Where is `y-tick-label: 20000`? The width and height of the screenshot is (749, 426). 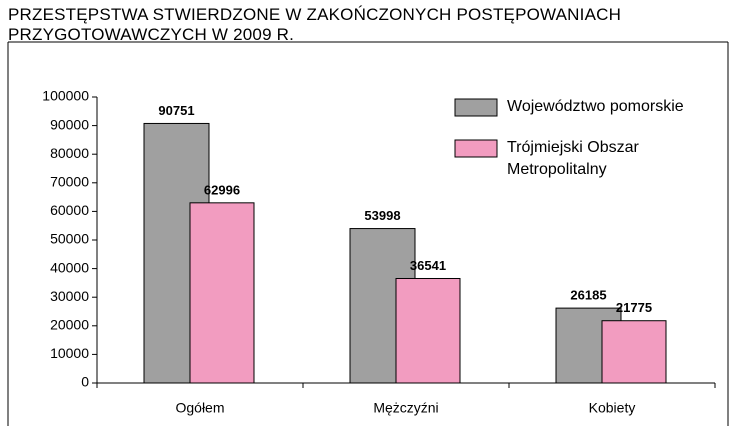
y-tick-label: 20000 is located at coordinates (69, 325).